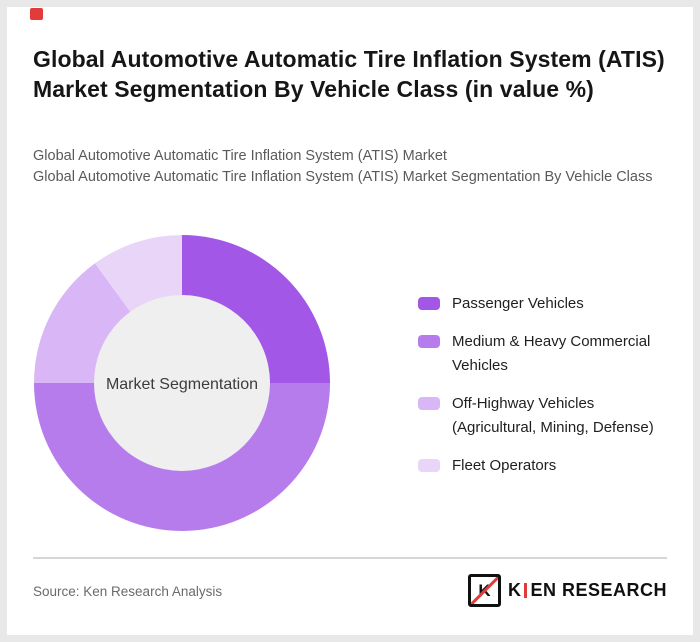 The image size is (700, 642). Describe the element at coordinates (526, 590) in the screenshot. I see `wordmark-red-bar-icon` at that location.